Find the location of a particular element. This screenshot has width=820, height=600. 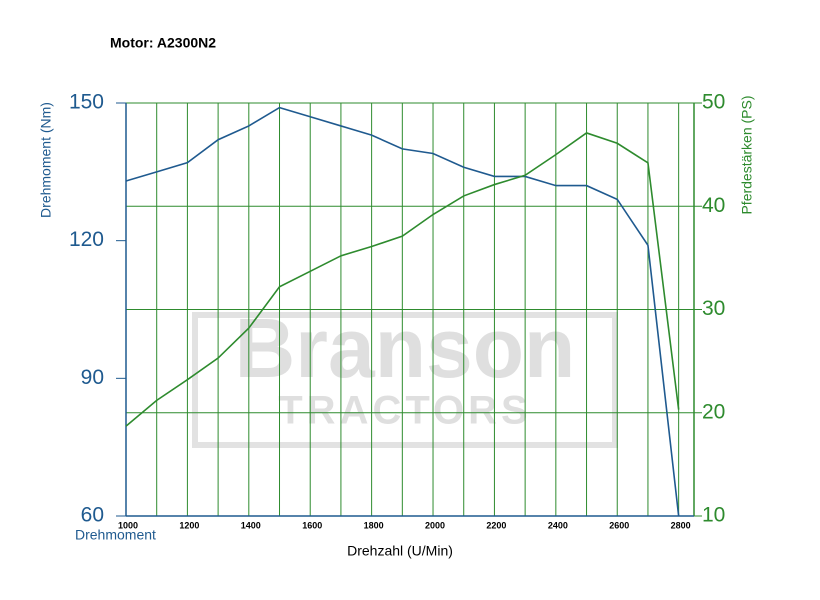

x-tick-label: 1400 is located at coordinates (251, 525).